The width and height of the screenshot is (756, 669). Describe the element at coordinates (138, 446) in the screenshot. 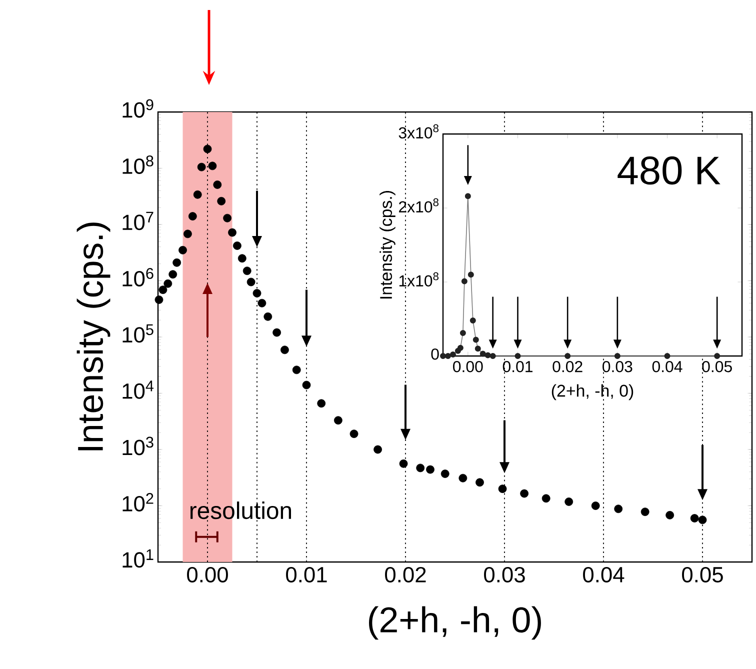

I see `y-tick-label: 10$^{3}$` at that location.